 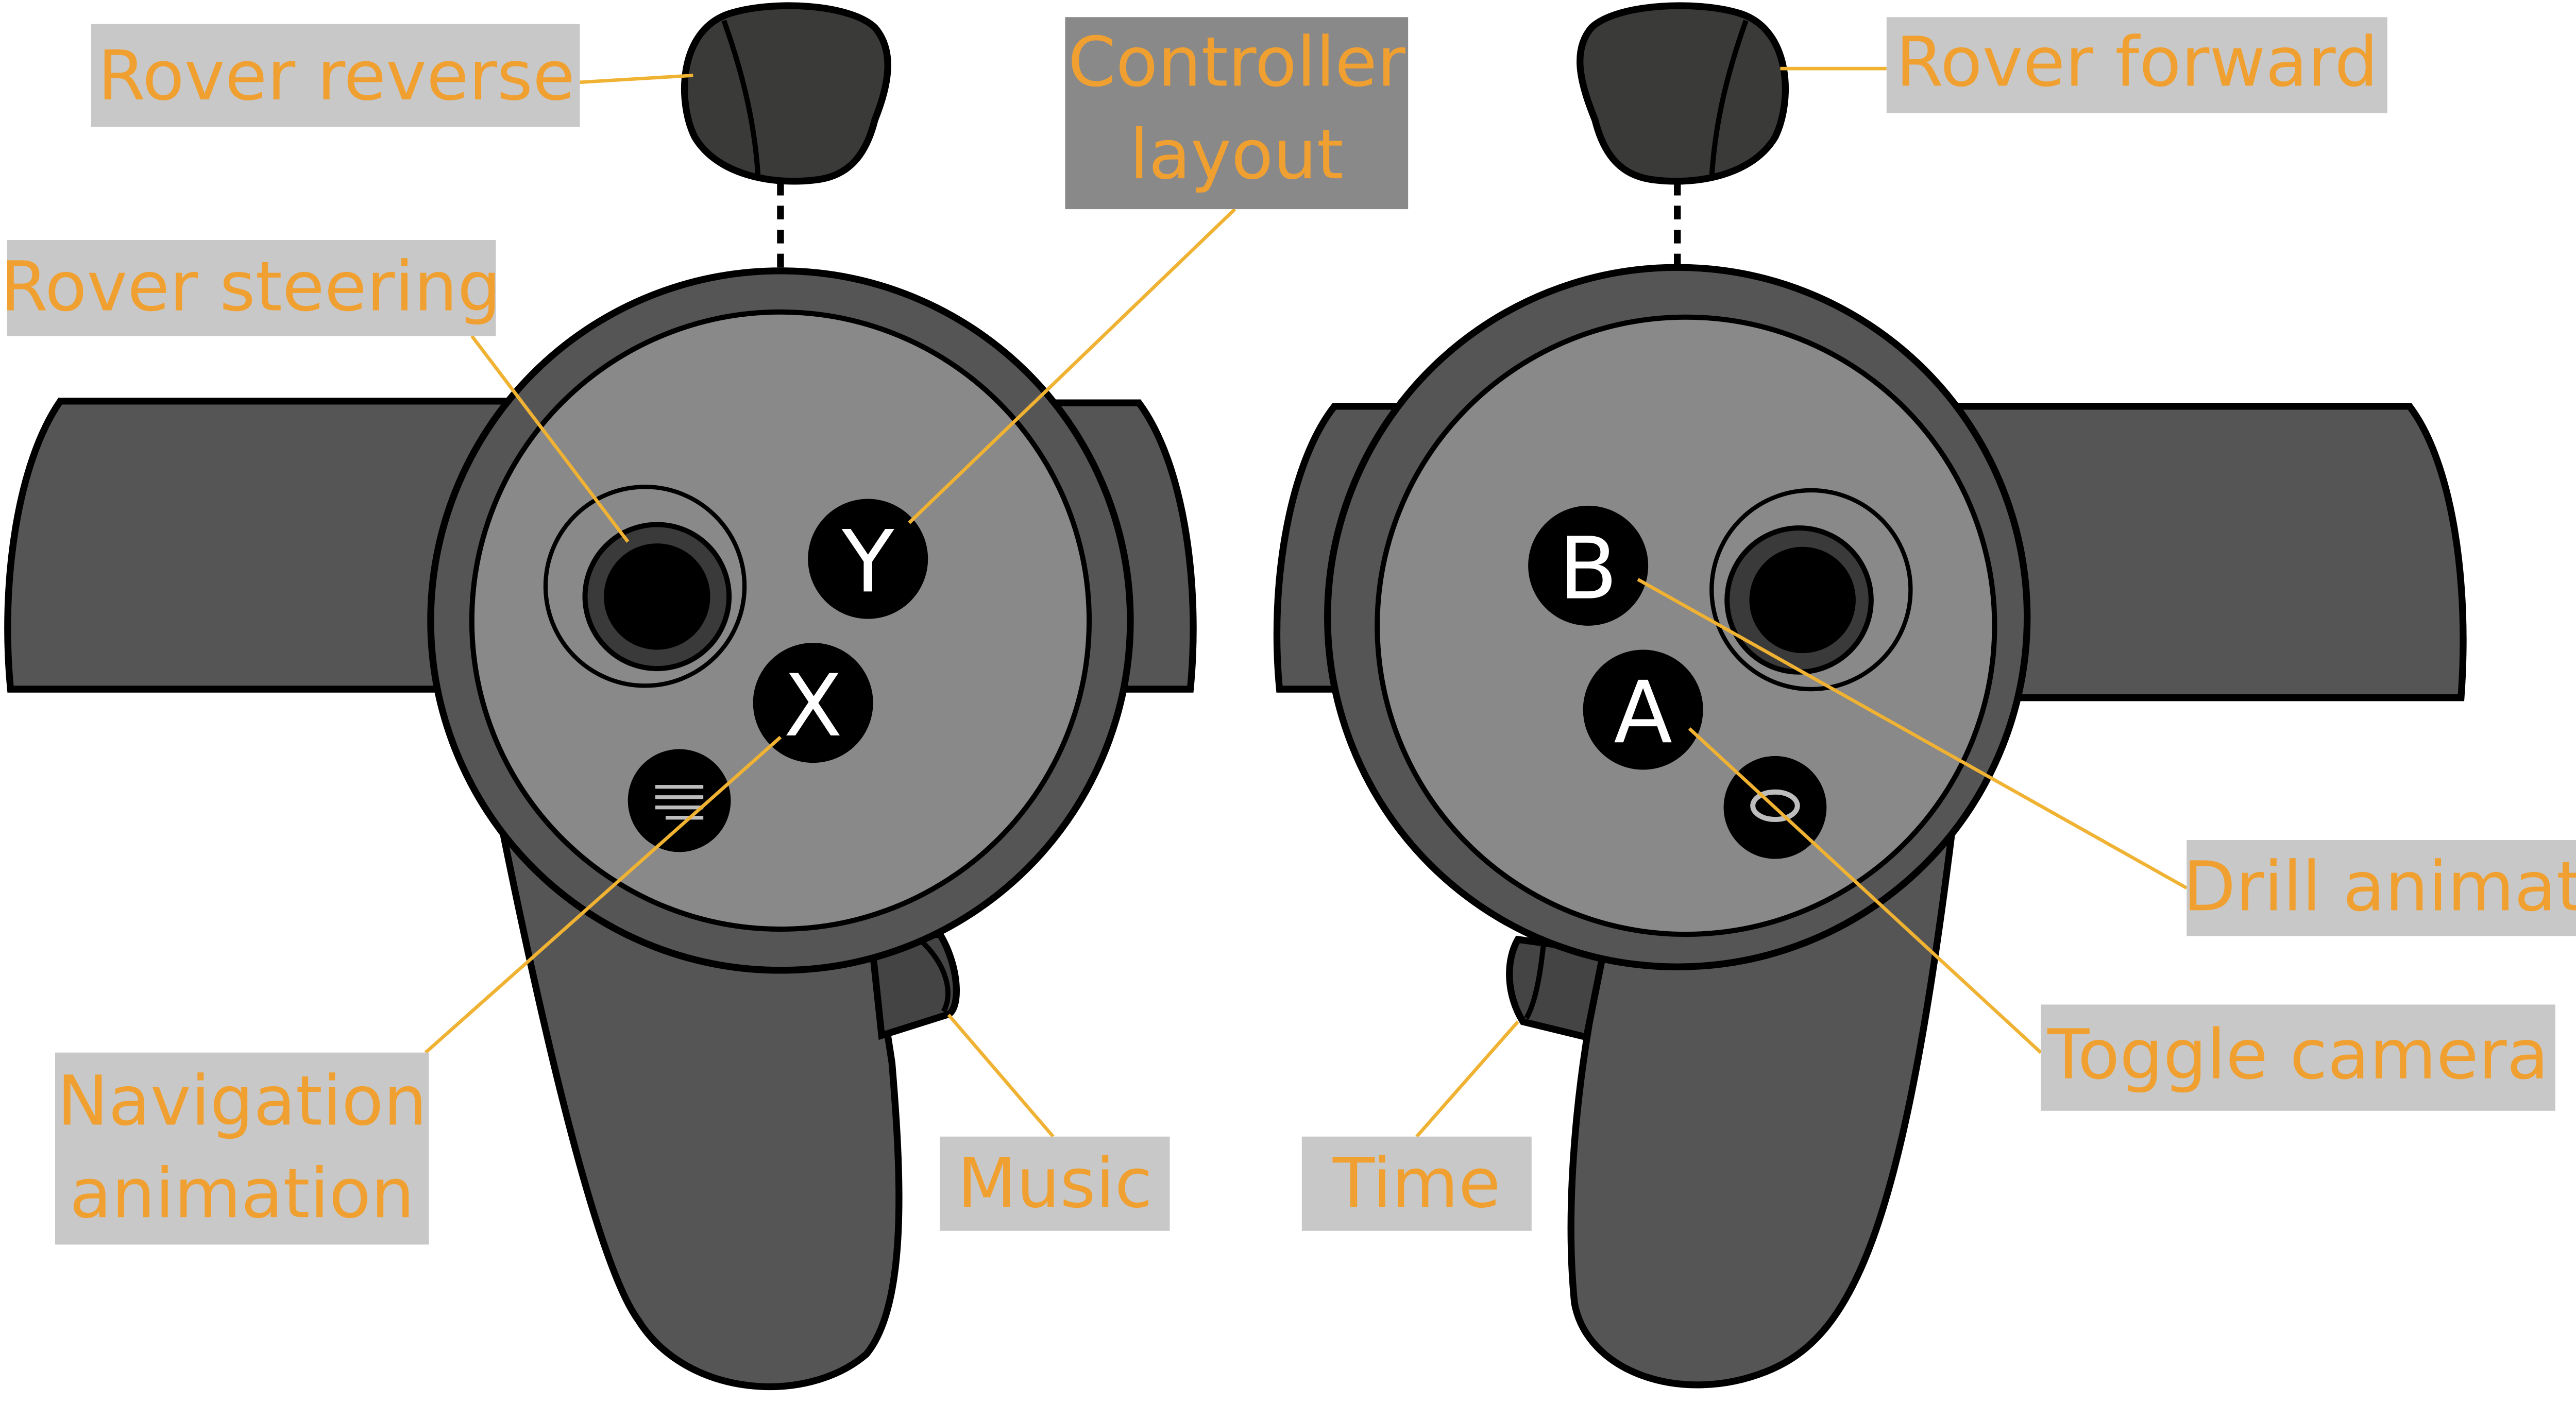 I want to click on left-ring-bar, so click(x=261, y=545).